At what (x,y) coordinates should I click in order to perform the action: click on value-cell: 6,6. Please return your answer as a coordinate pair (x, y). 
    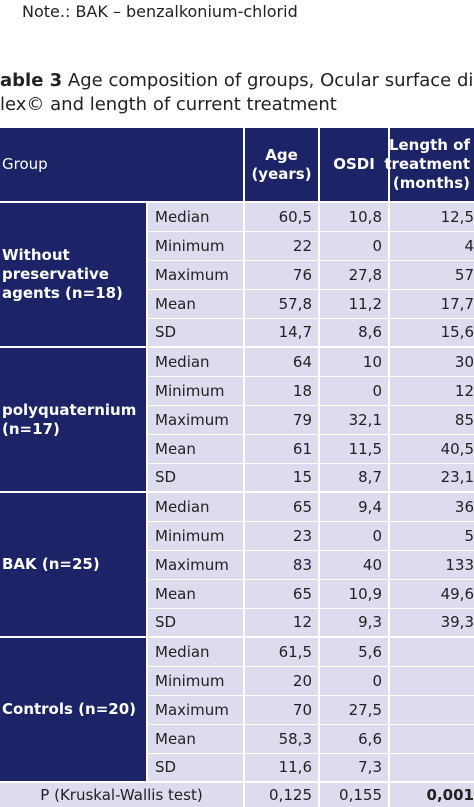
    Looking at the image, I should click on (354, 739).